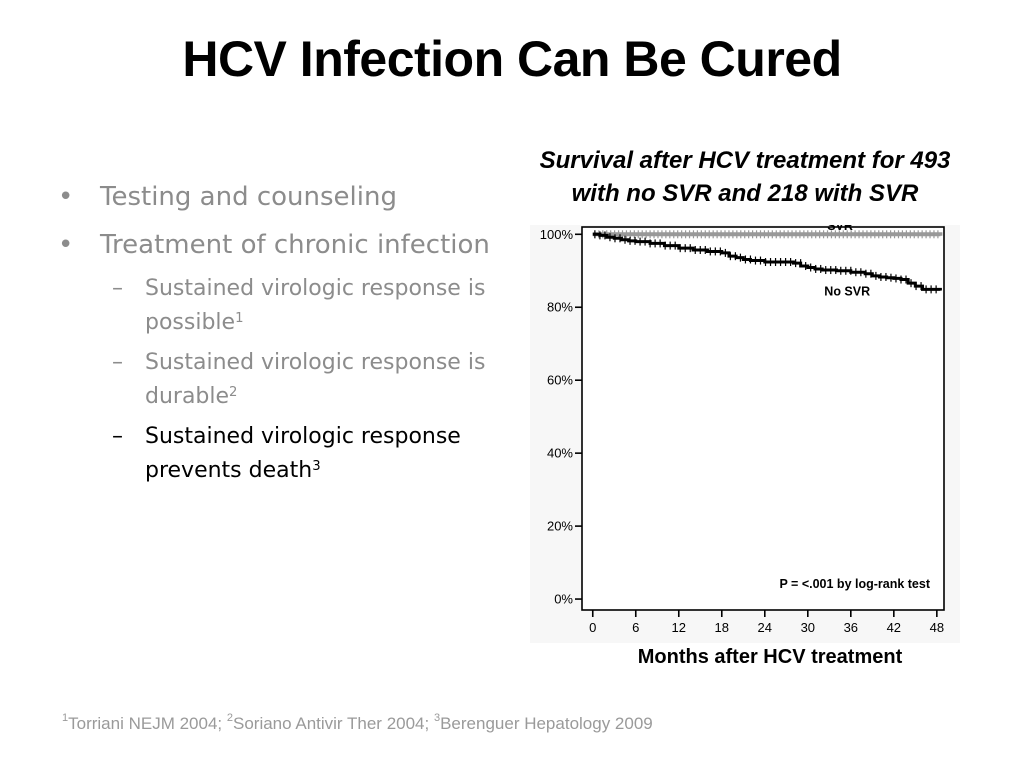 The image size is (1024, 768). I want to click on censor-marks-no-svr, so click(765, 262).